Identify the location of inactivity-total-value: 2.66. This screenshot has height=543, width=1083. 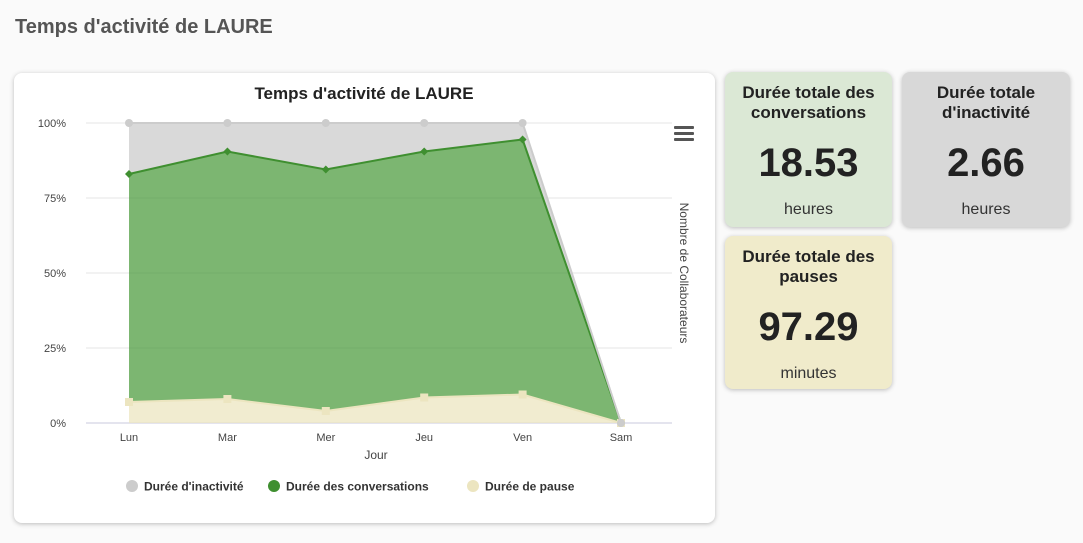
(986, 163).